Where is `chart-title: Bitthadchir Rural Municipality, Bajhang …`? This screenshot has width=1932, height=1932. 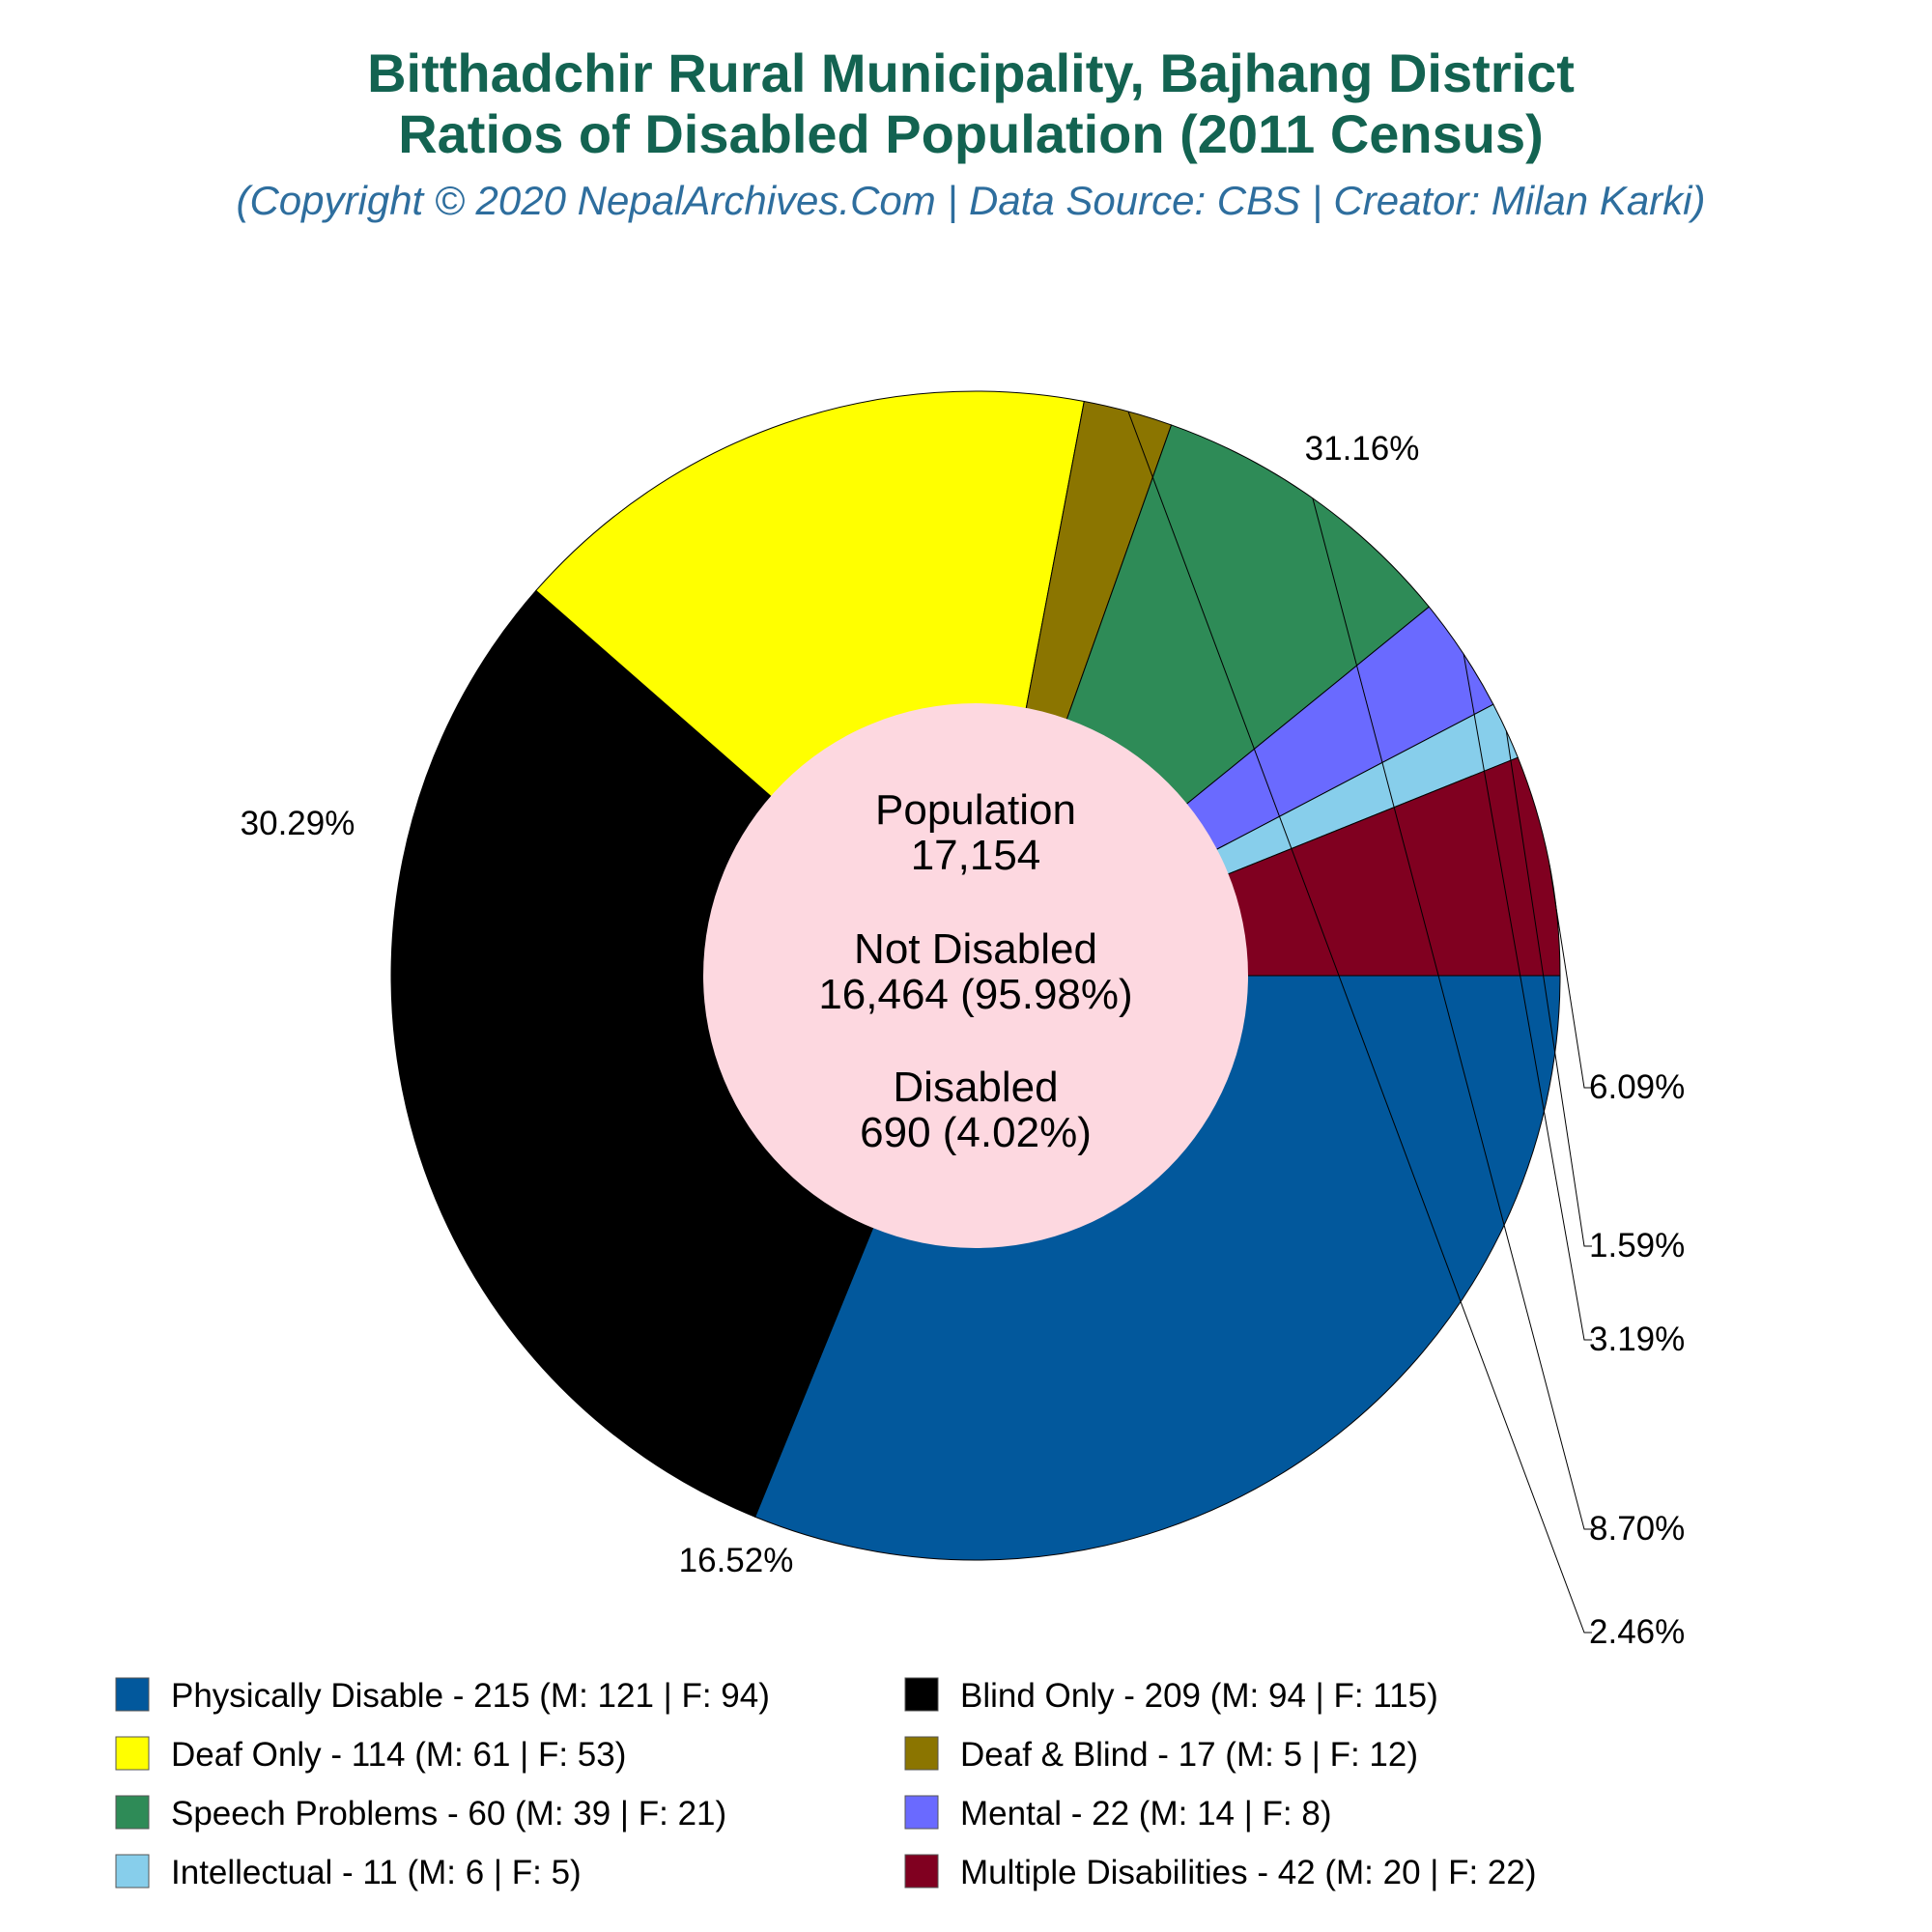
chart-title: Bitthadchir Rural Municipality, Bajhang … is located at coordinates (970, 133).